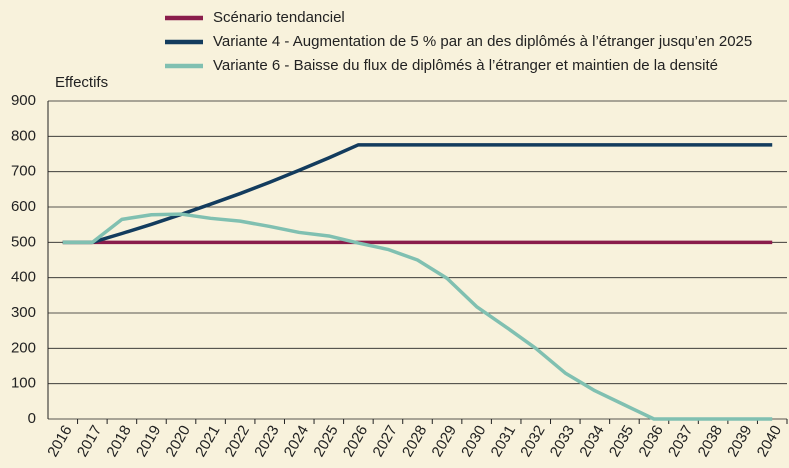 The image size is (789, 468). I want to click on x-tick-label: 2038, so click(710, 440).